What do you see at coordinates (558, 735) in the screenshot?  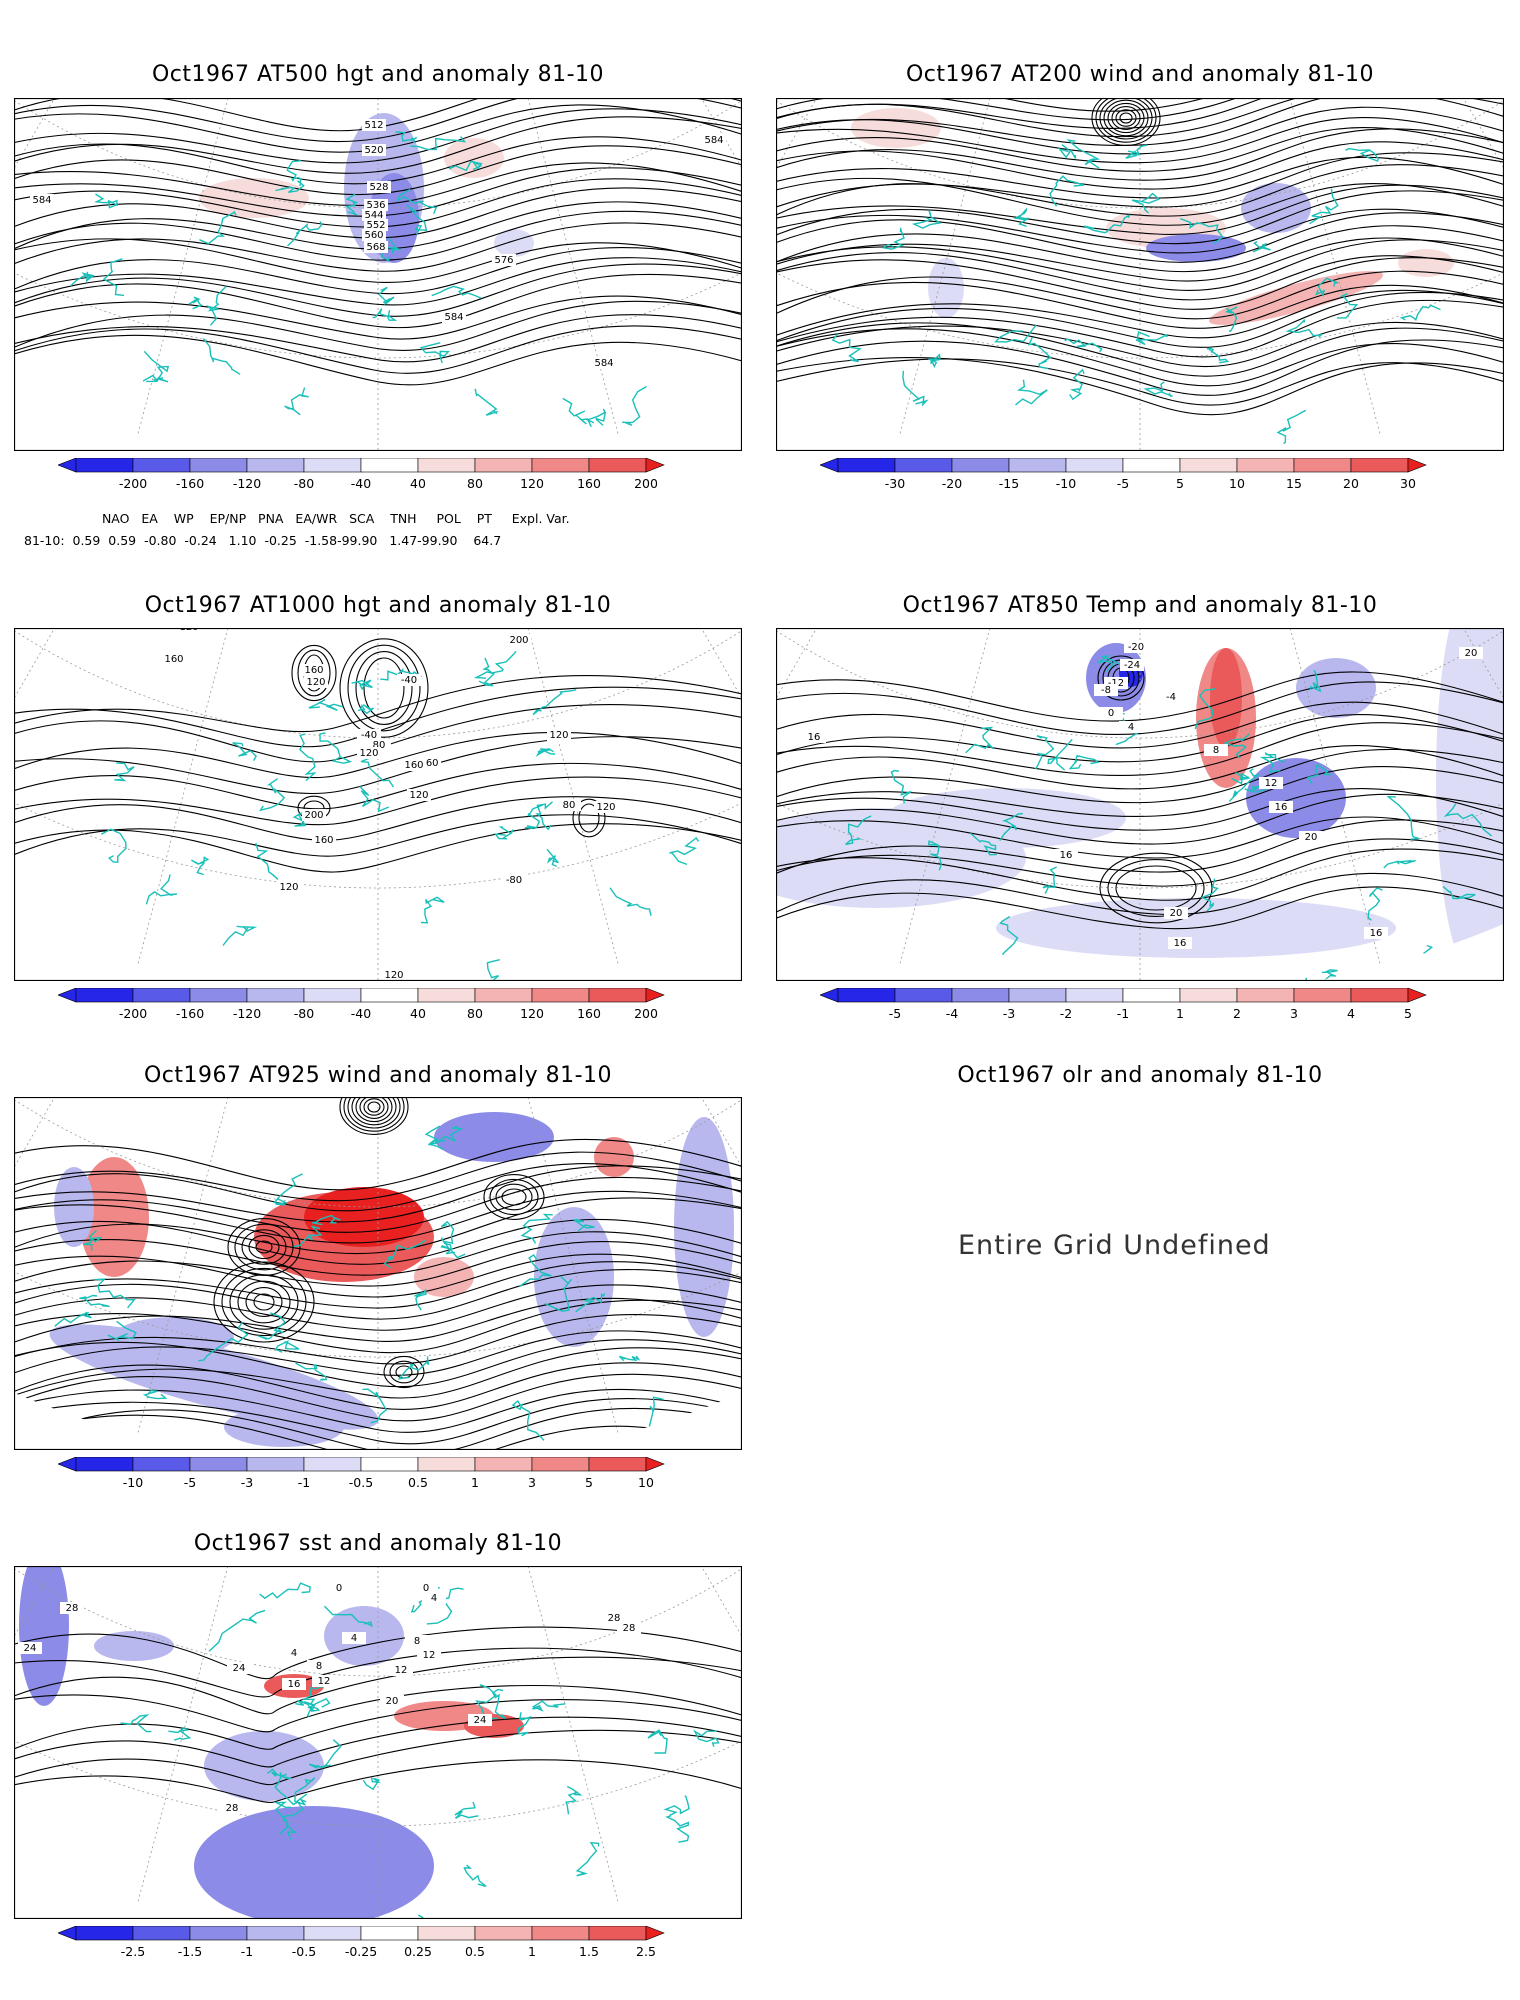 I see `contour-label: 120` at bounding box center [558, 735].